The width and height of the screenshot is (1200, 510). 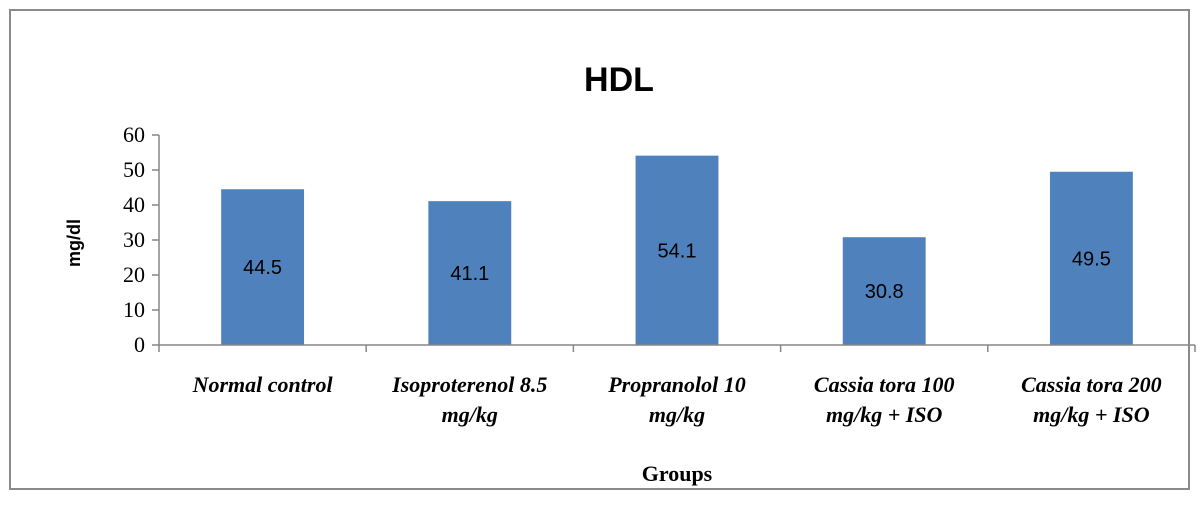 What do you see at coordinates (134, 309) in the screenshot?
I see `y-tick-label: 10` at bounding box center [134, 309].